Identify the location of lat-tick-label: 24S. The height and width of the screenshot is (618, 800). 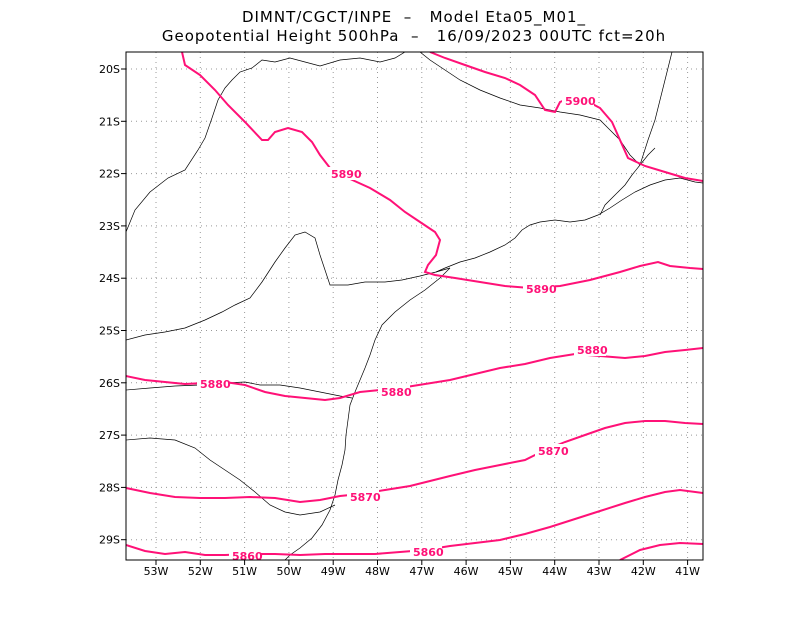
(109, 278).